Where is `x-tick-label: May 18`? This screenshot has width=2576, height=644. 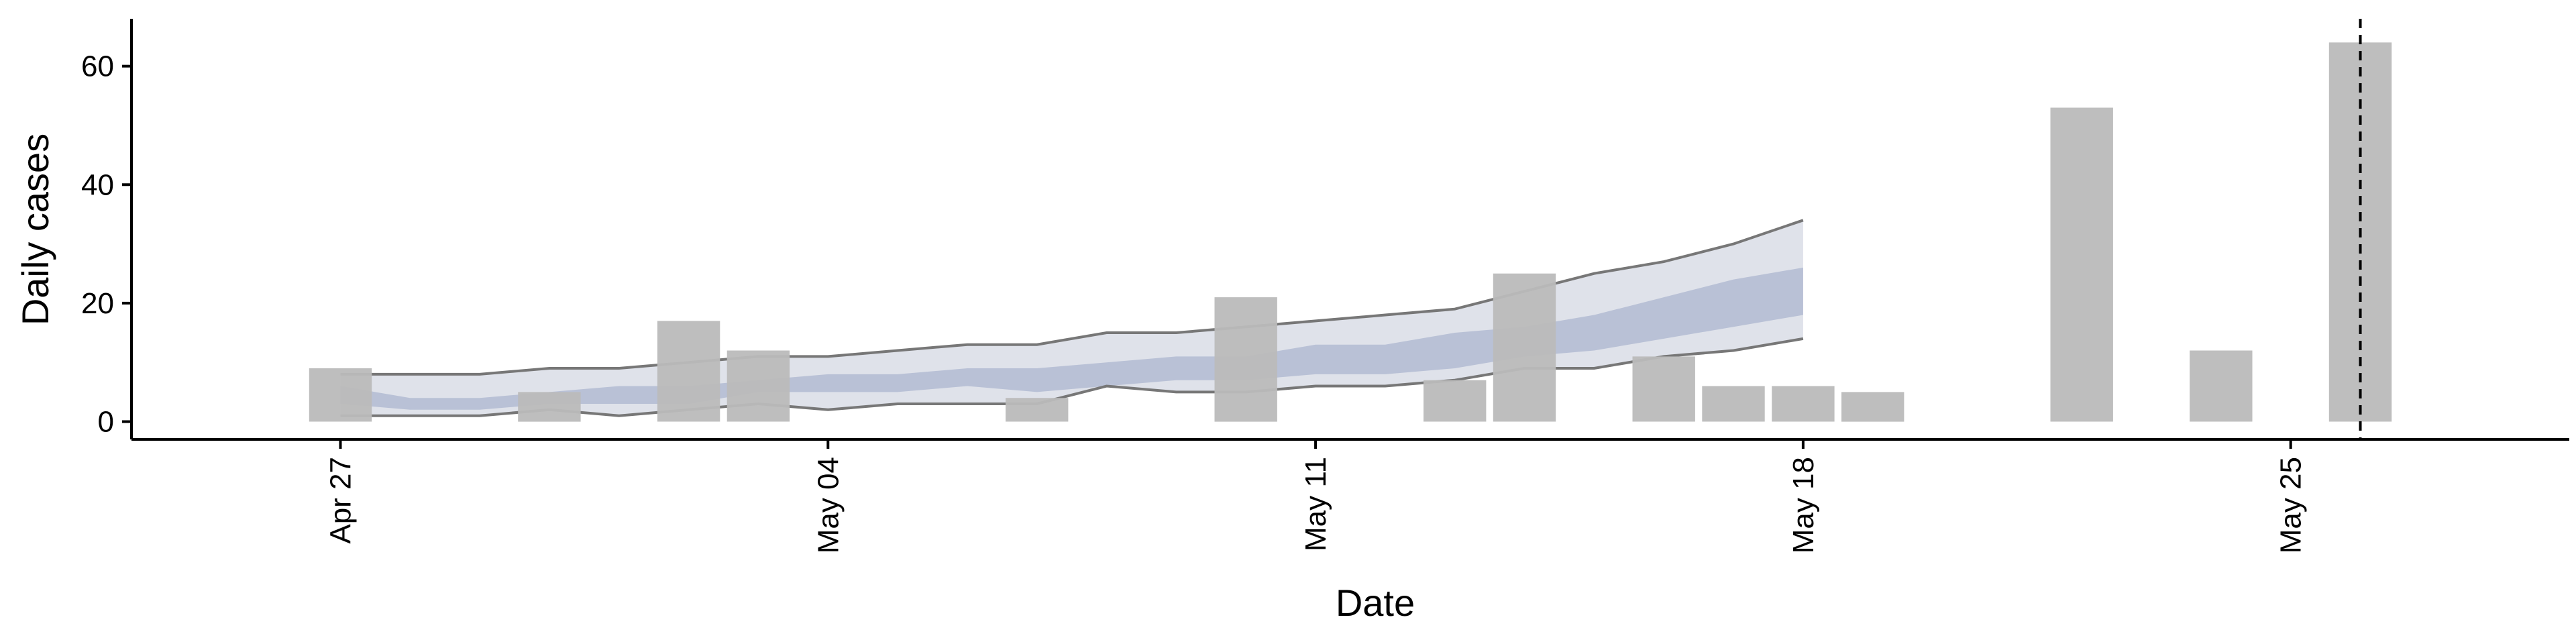 x-tick-label: May 18 is located at coordinates (1803, 505).